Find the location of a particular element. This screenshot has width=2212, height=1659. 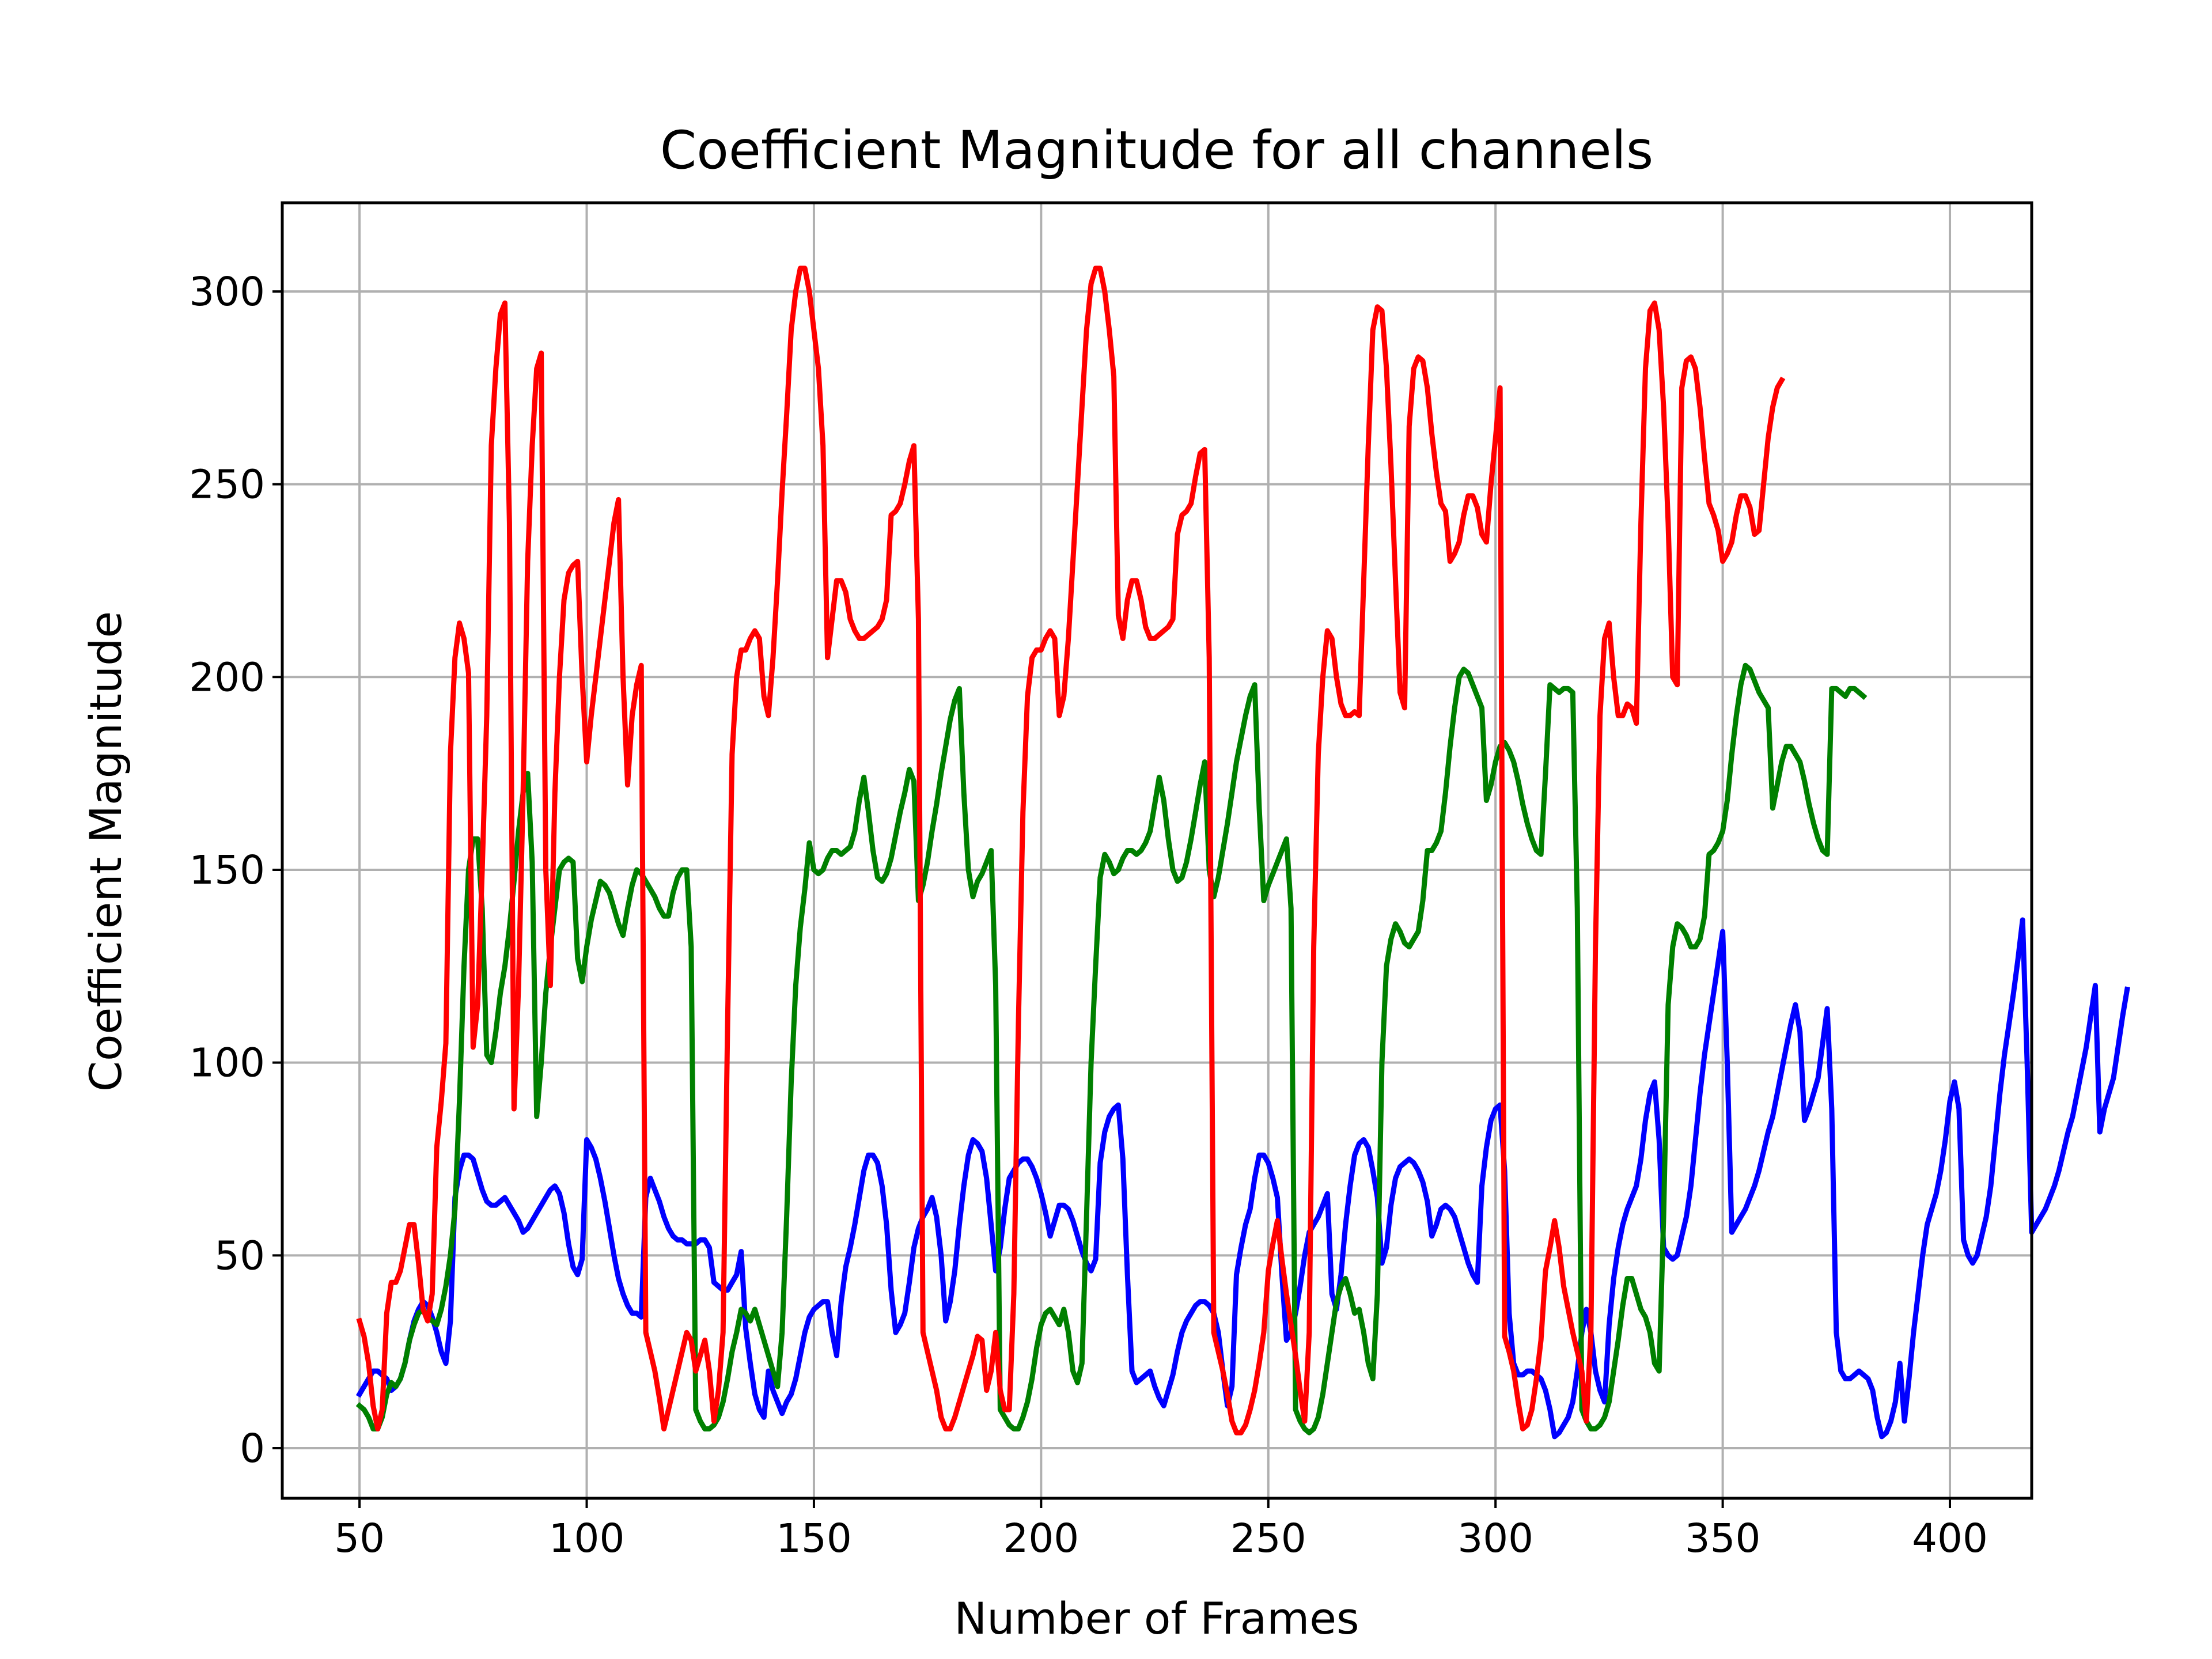

y-axis-ticks: 0 50 100 150 200 250 300 is located at coordinates (235, 870).